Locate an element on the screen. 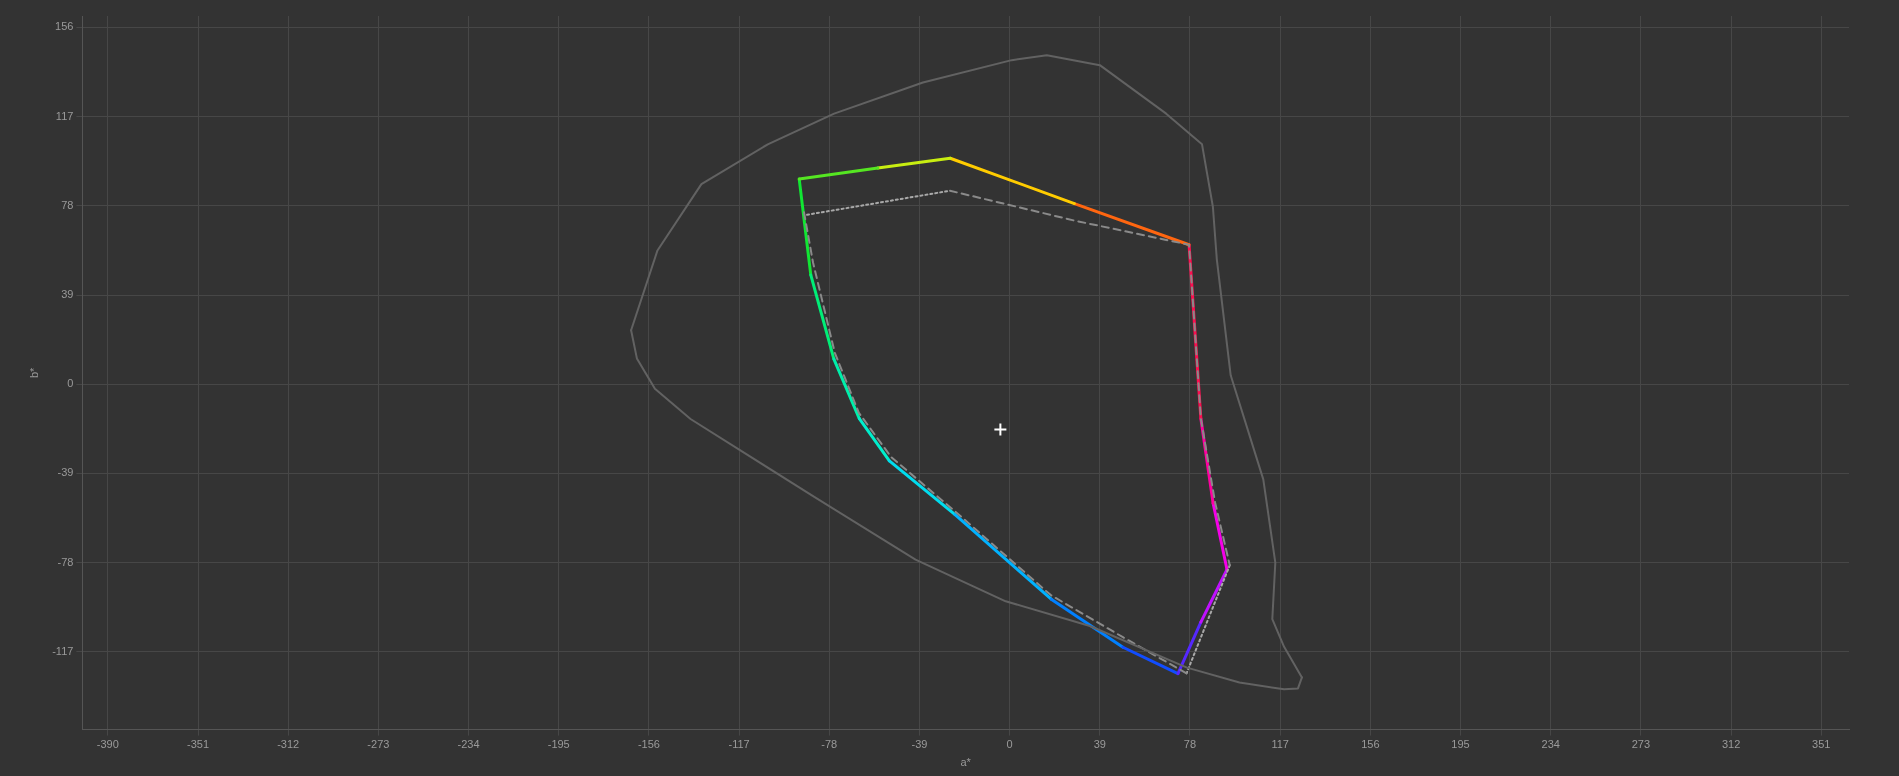  x-tick-label: 39 is located at coordinates (1099, 744).